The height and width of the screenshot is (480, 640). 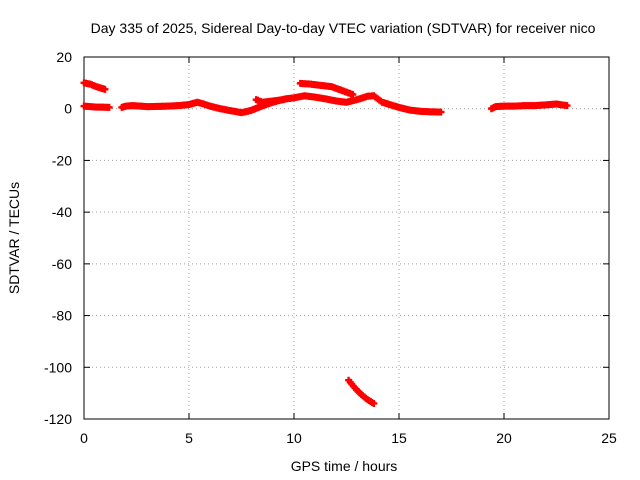 What do you see at coordinates (58, 419) in the screenshot?
I see `y-tick-label: -120` at bounding box center [58, 419].